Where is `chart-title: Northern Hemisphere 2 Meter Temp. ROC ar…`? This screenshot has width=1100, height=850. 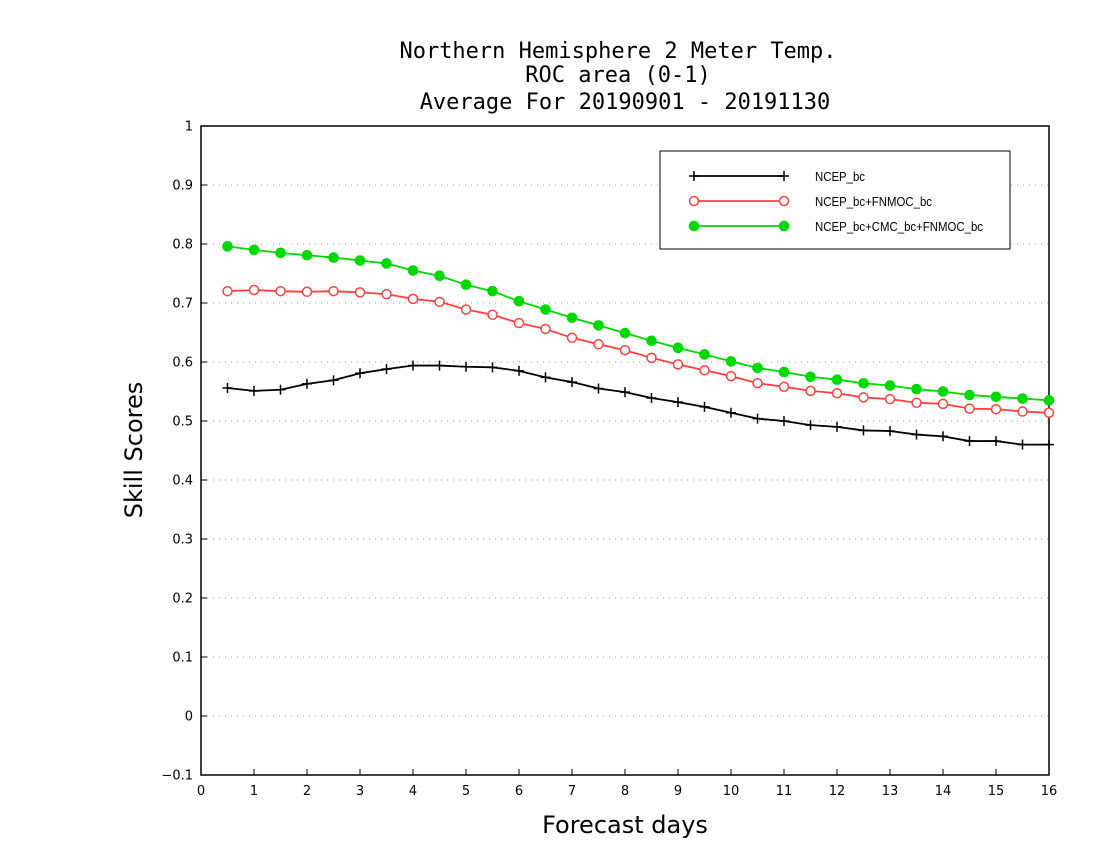 chart-title: Northern Hemisphere 2 Meter Temp. ROC ar… is located at coordinates (617, 77).